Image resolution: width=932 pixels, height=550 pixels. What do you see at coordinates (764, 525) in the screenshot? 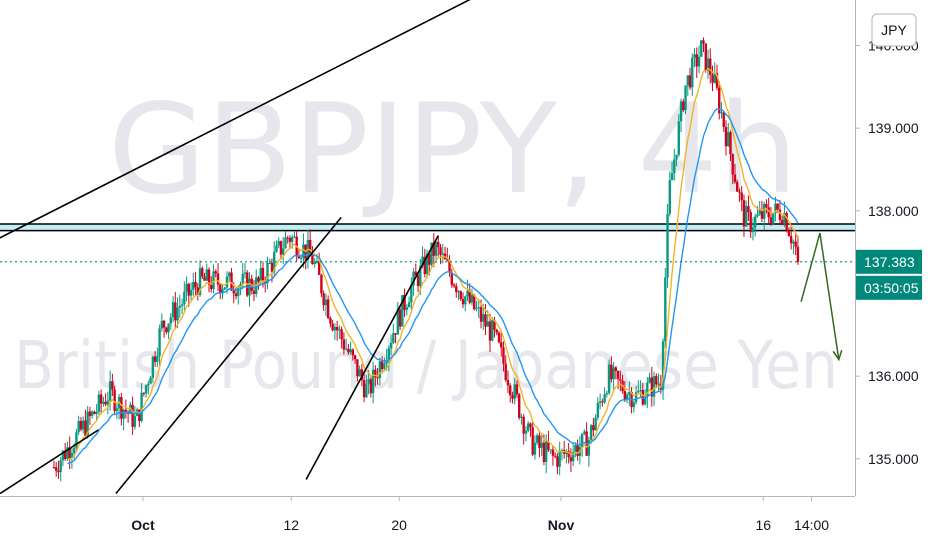
I see `time-tick-label: 16` at bounding box center [764, 525].